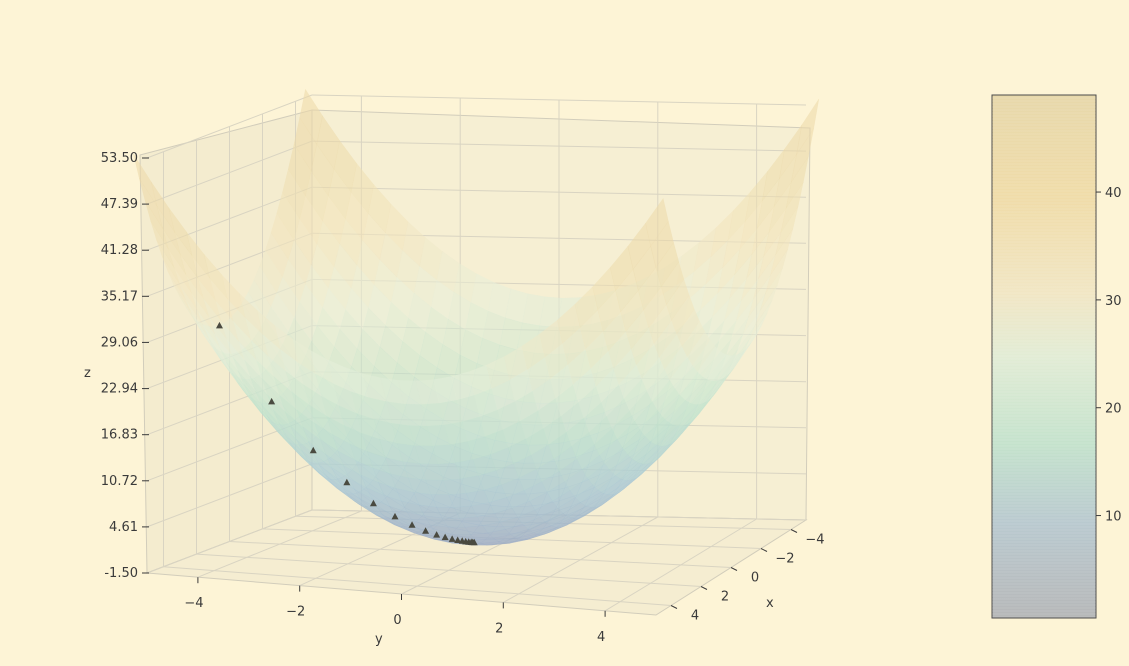  I want to click on z-tick-label: 22.94, so click(119, 389).